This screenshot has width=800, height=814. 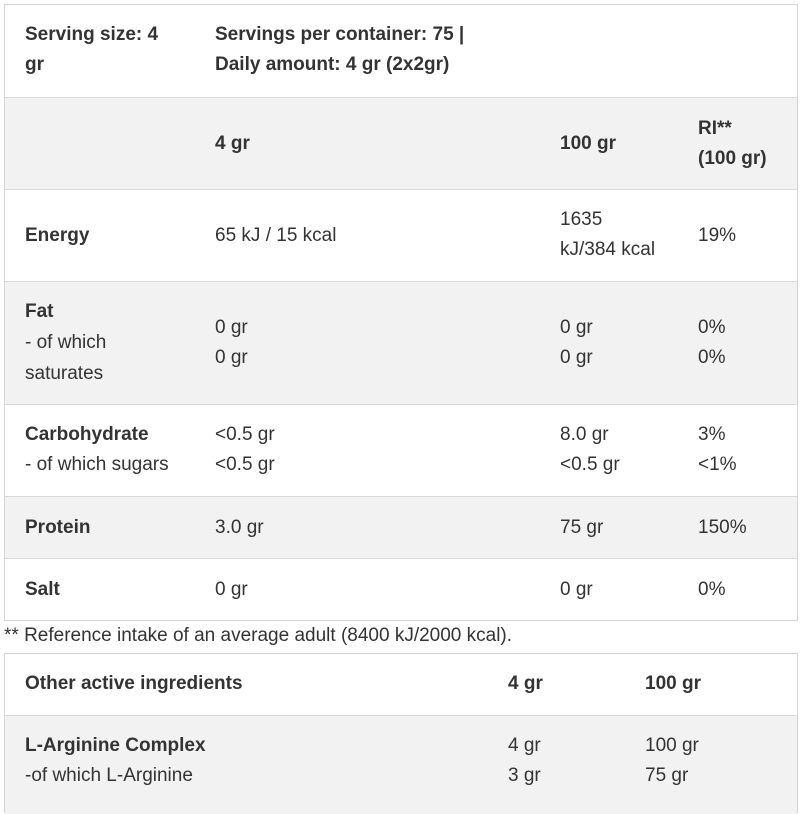 What do you see at coordinates (732, 158) in the screenshot?
I see `column-header-ri-unit: (100 gr)` at bounding box center [732, 158].